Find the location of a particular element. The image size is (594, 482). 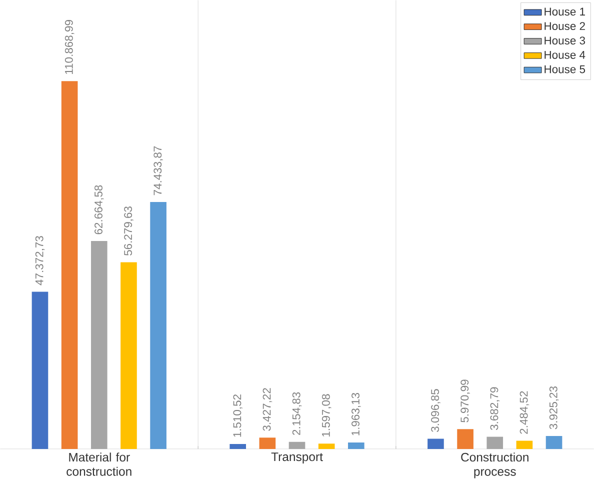

data-label: 3.925,23 is located at coordinates (554, 408).